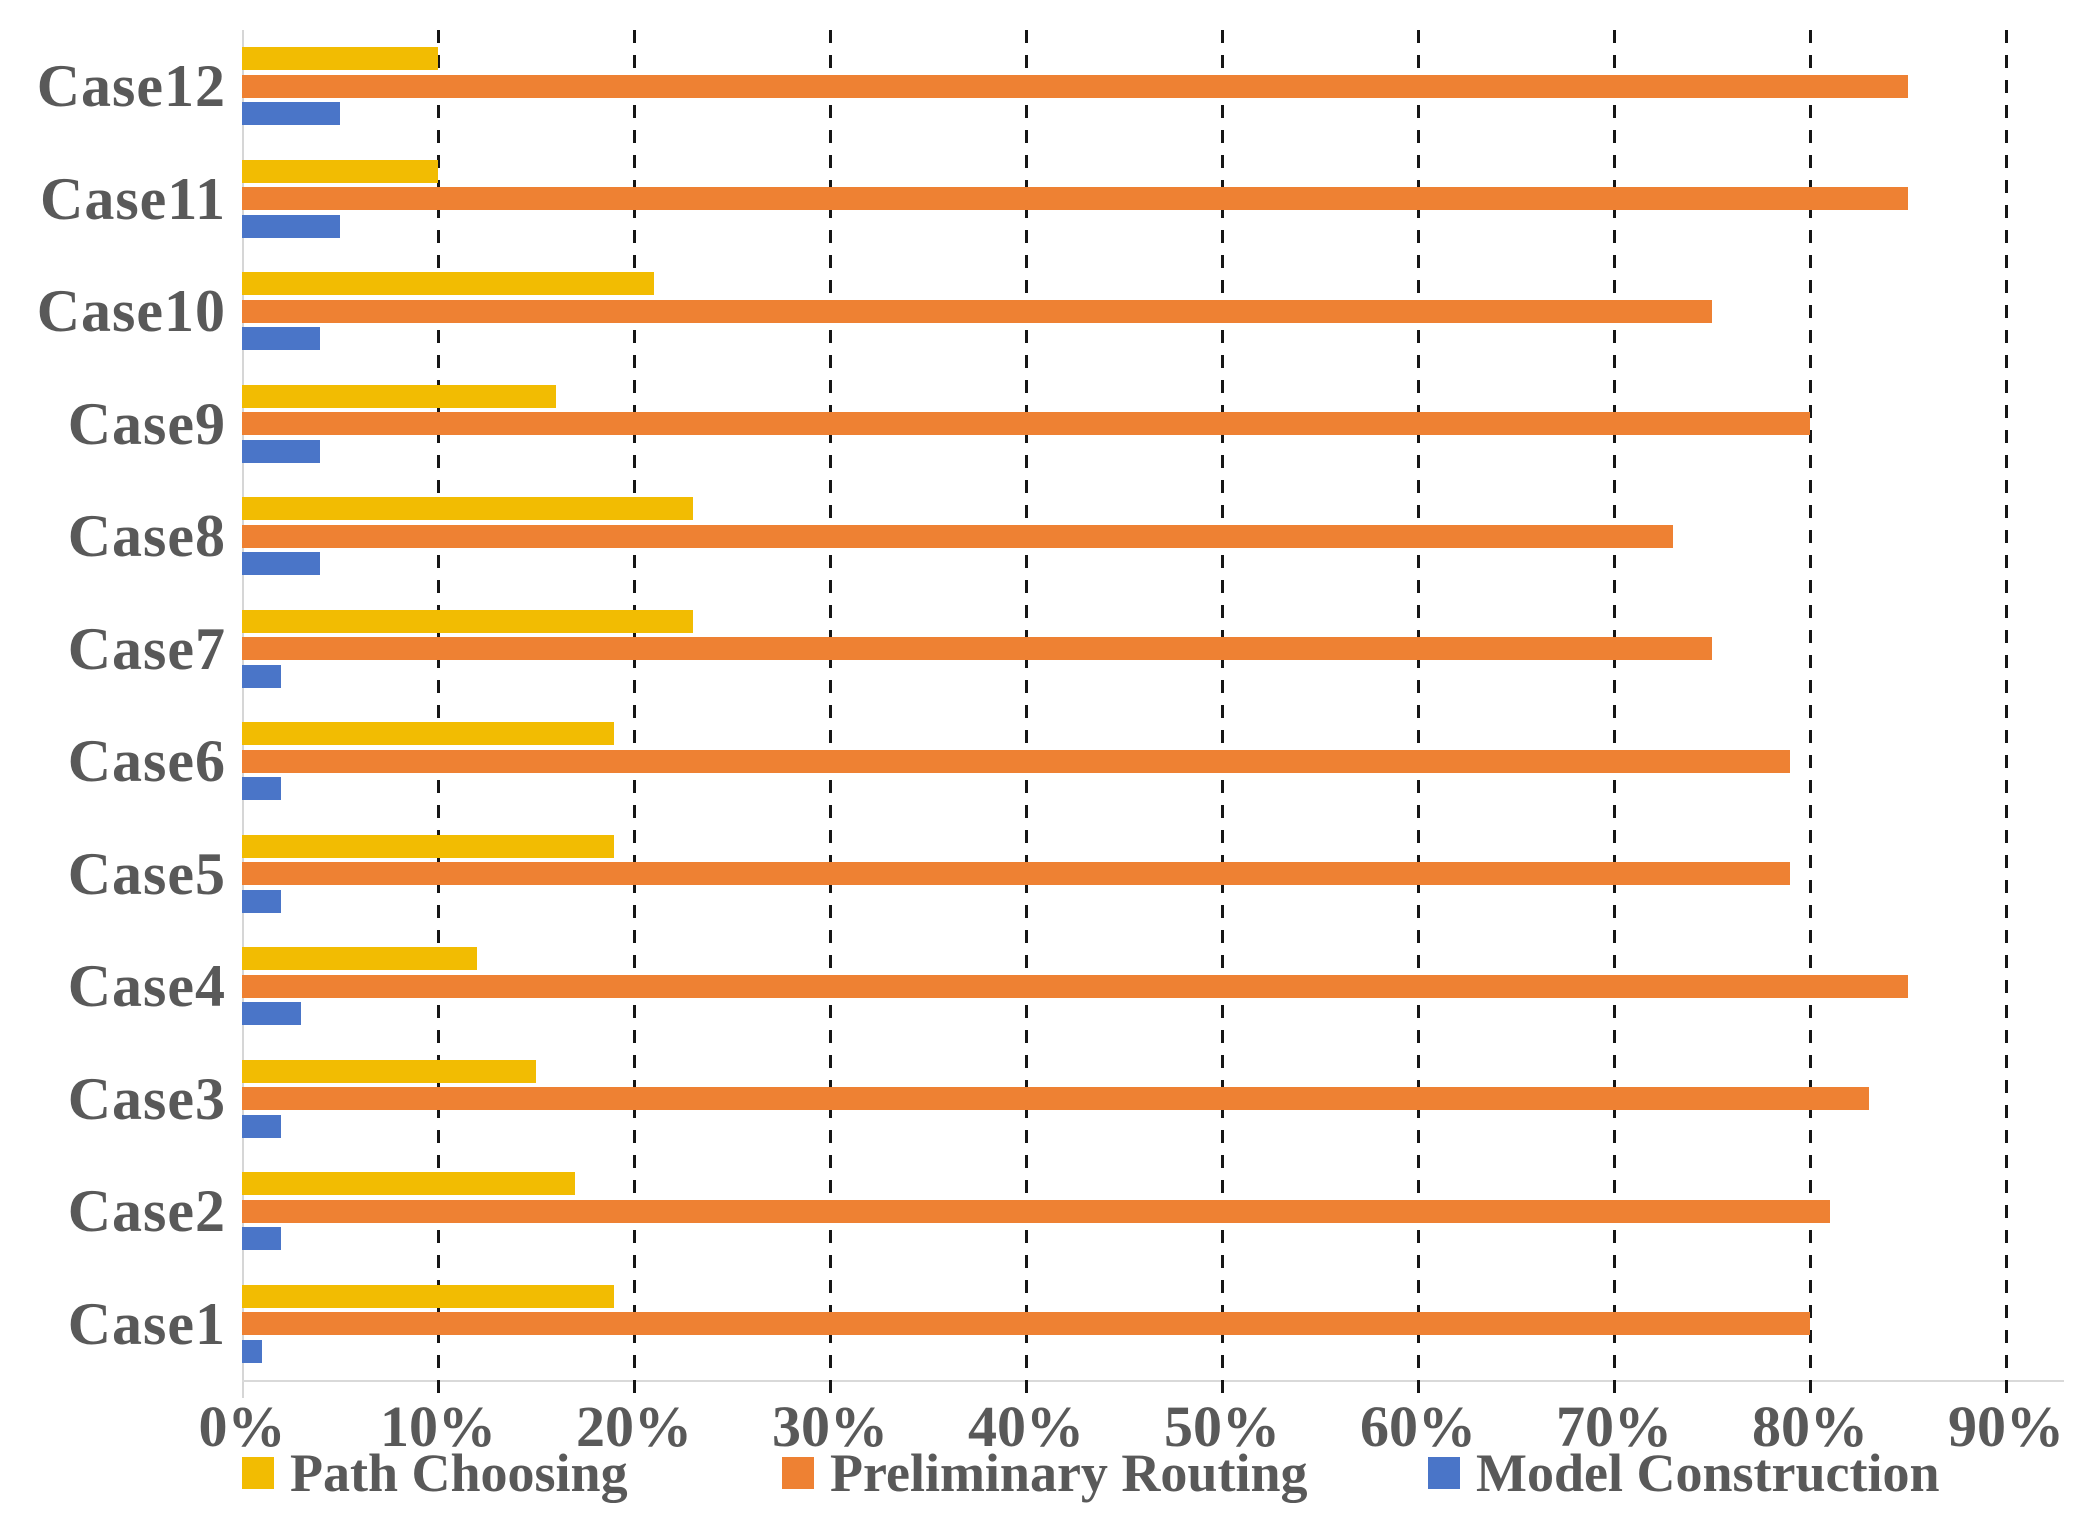  Describe the element at coordinates (146, 536) in the screenshot. I see `category-label-case8: Case8` at that location.